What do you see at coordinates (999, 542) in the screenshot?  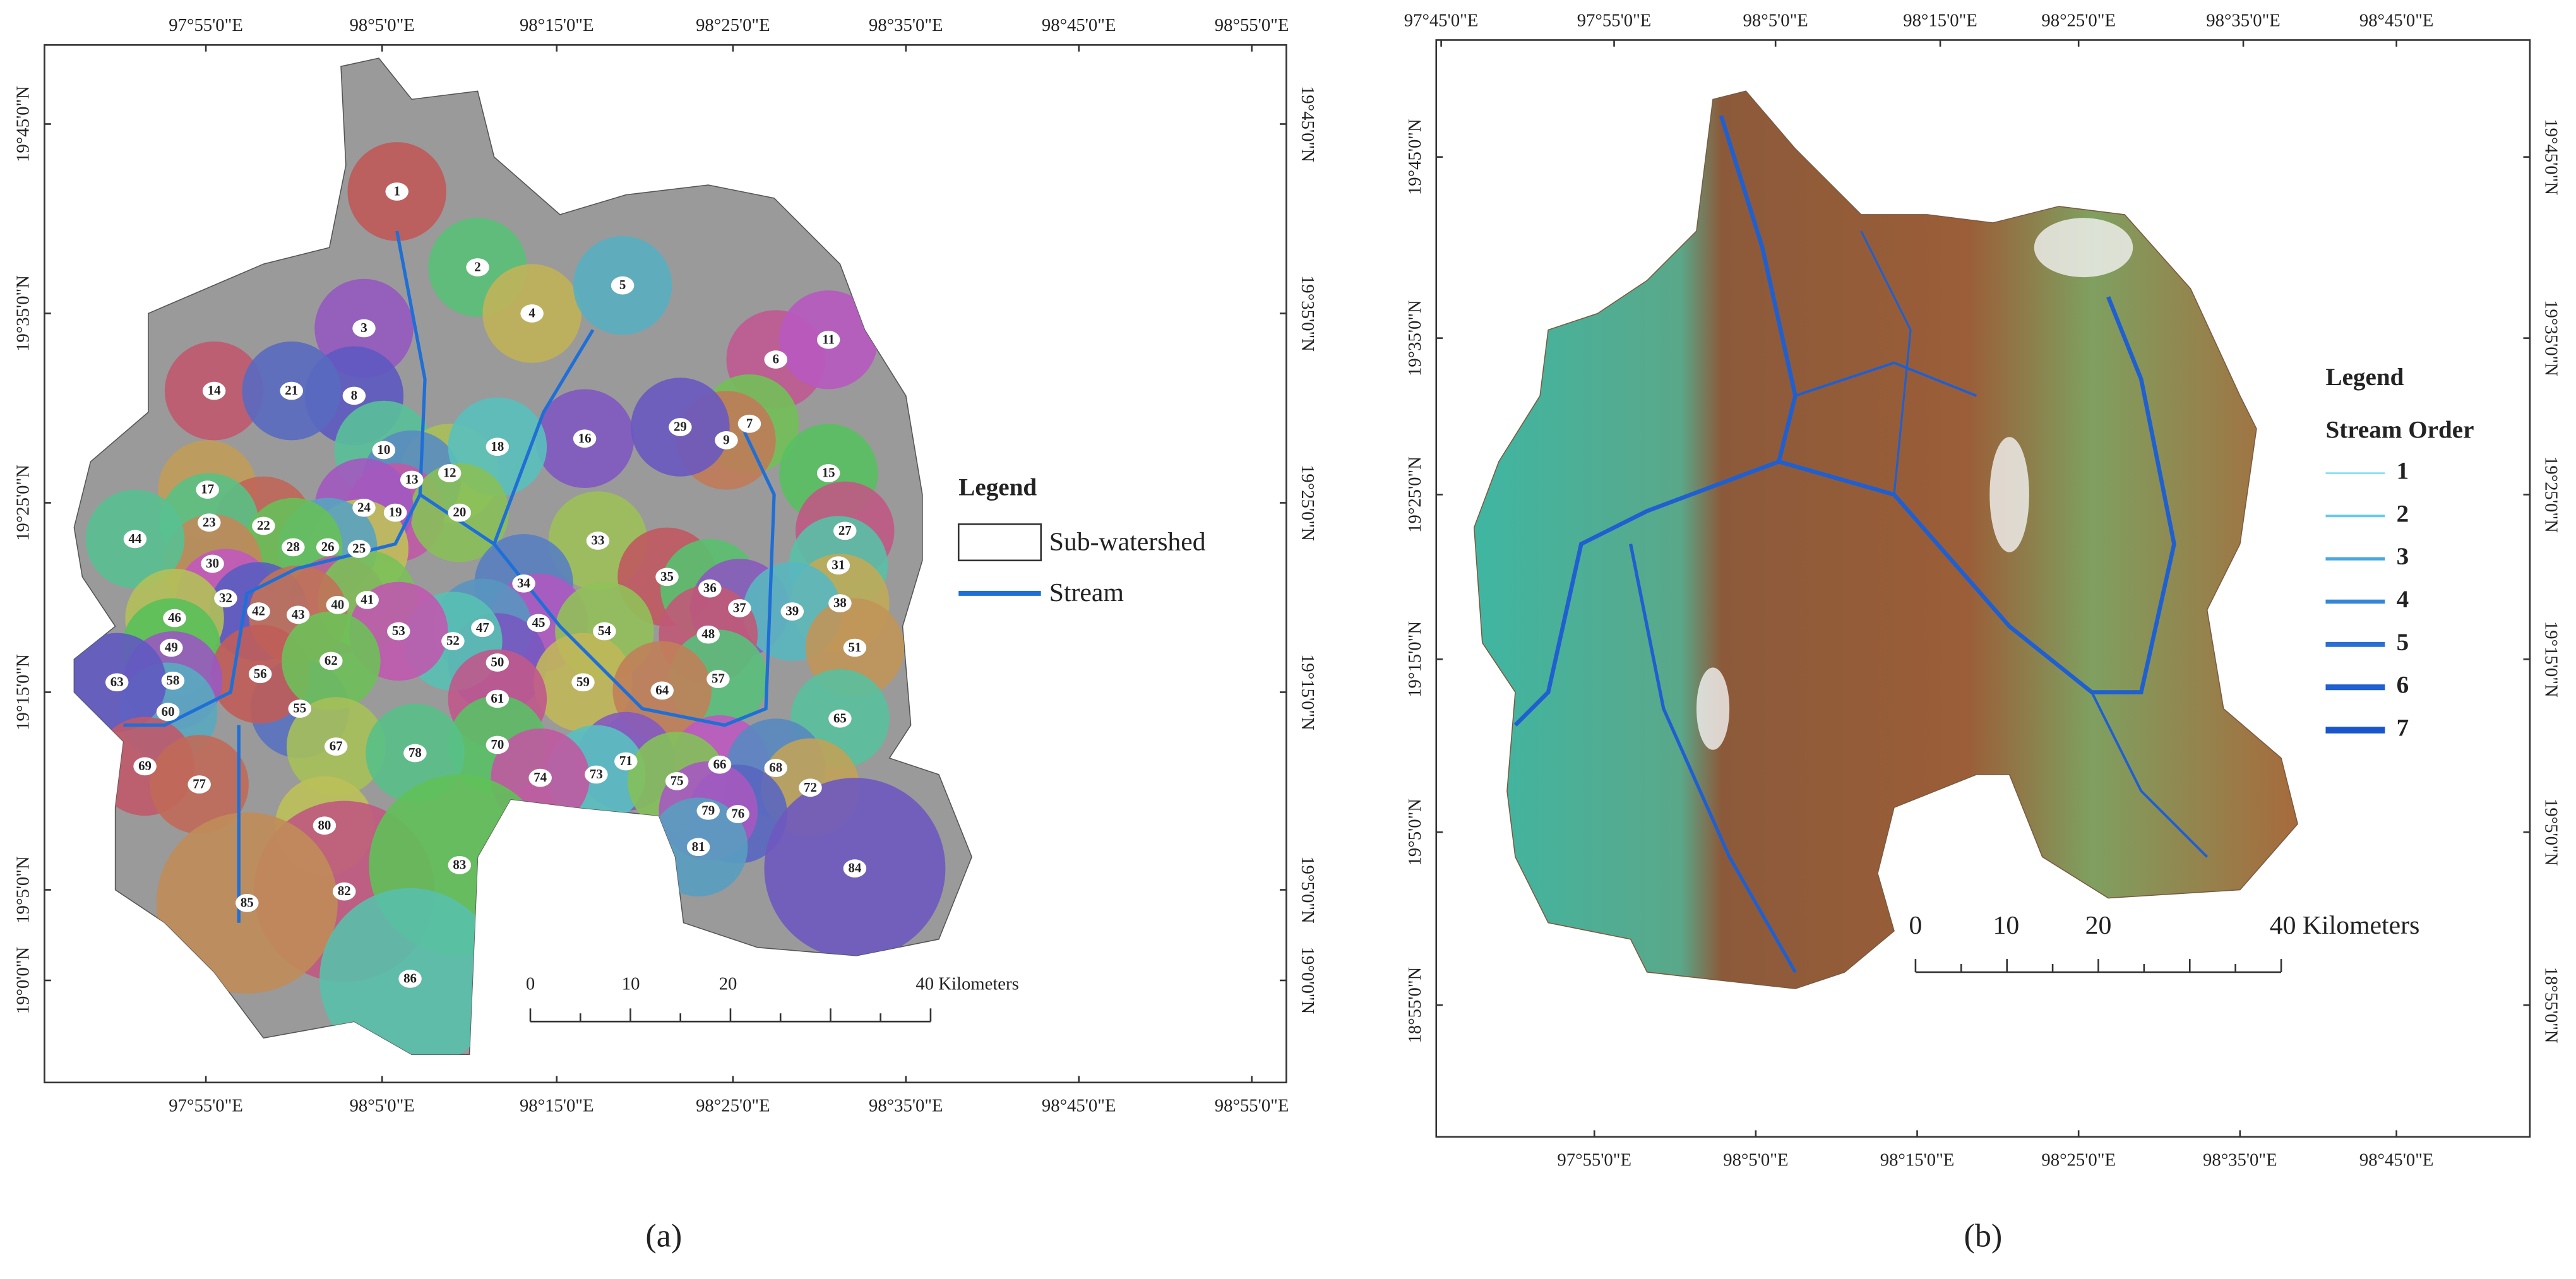 I see `legend-swatch` at bounding box center [999, 542].